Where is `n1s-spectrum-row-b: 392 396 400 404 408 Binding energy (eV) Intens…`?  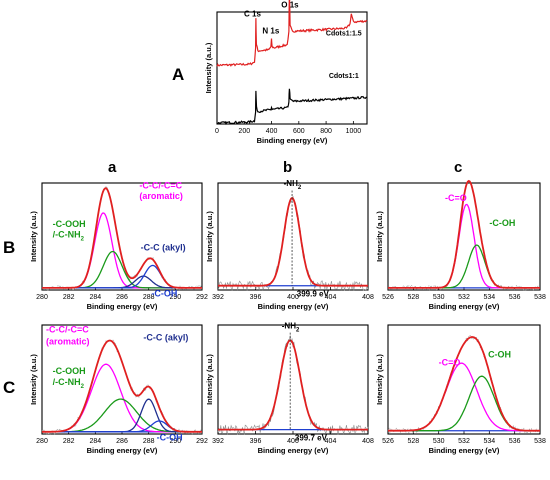 n1s-spectrum-row-b: 392 396 400 404 408 Binding energy (eV) Intens… is located at coordinates (289, 245).